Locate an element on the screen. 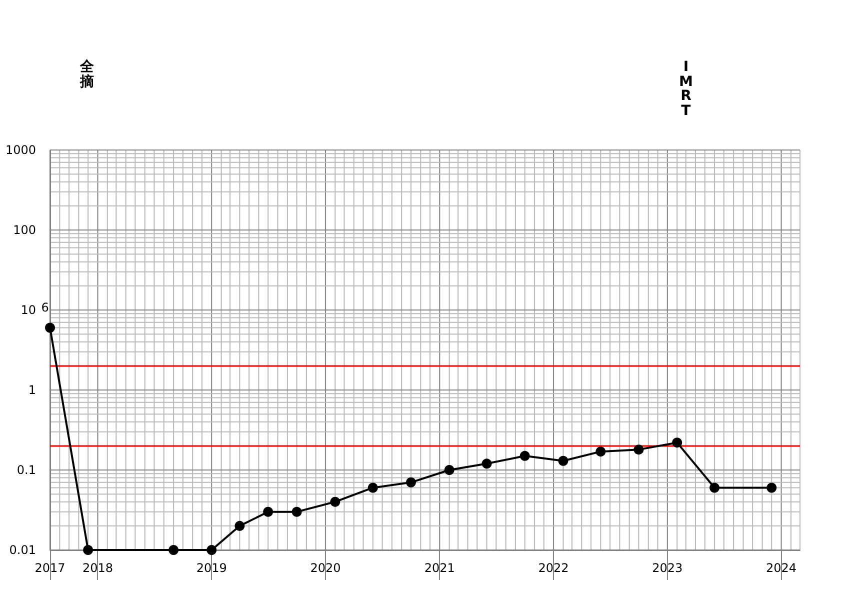  y-tick-label: 1000 is located at coordinates (20, 150).